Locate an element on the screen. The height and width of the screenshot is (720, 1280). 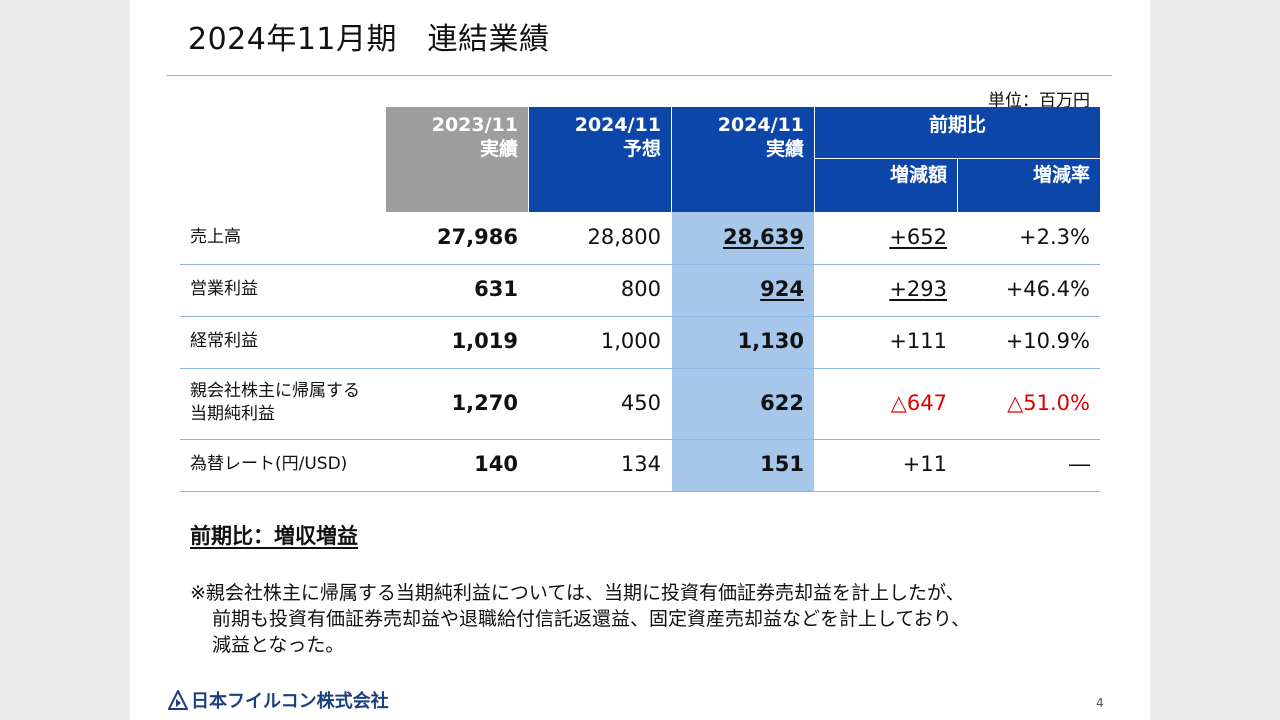
cell-sales-diff: +652 is located at coordinates (918, 237).